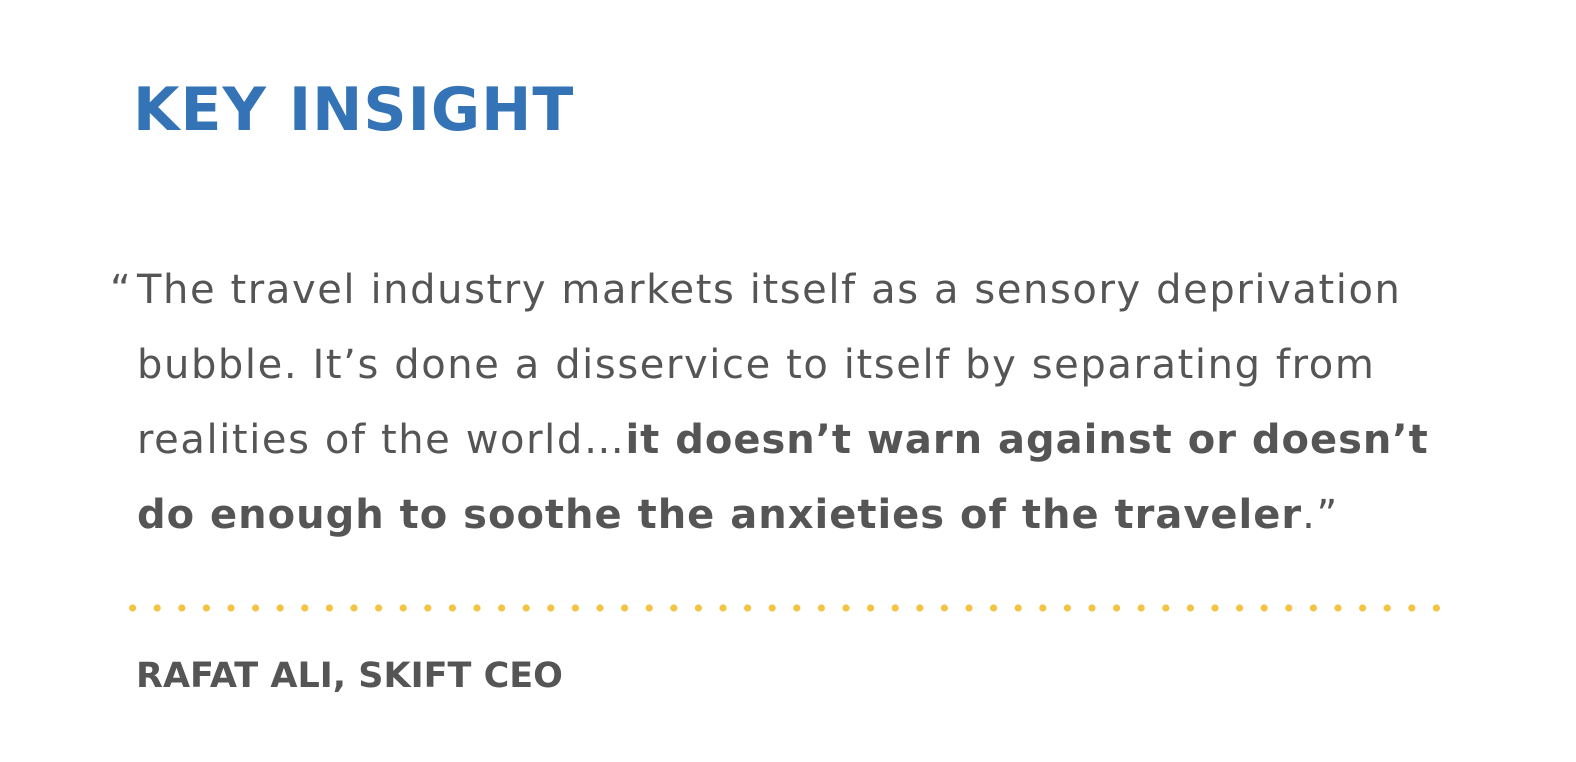 Image resolution: width=1576 pixels, height=762 pixels. Describe the element at coordinates (1320, 515) in the screenshot. I see `quote-closing: .”` at that location.